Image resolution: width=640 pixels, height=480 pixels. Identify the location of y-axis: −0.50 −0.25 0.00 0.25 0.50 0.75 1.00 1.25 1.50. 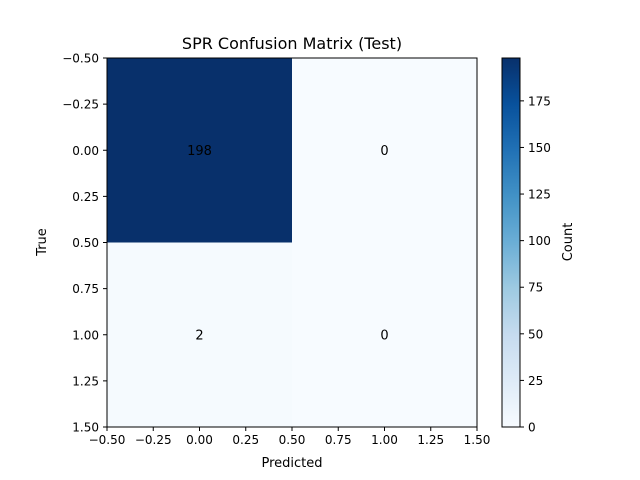
(84, 243).